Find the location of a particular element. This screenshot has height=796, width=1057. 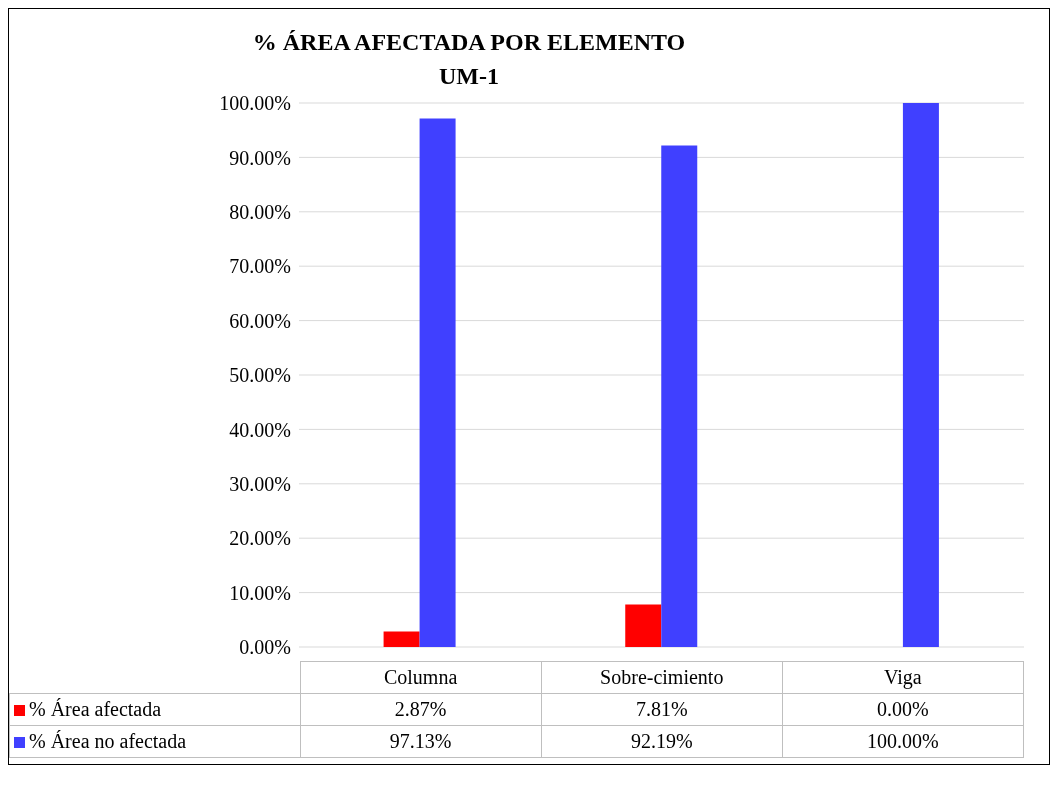

data-label: 0.00% is located at coordinates (903, 709).